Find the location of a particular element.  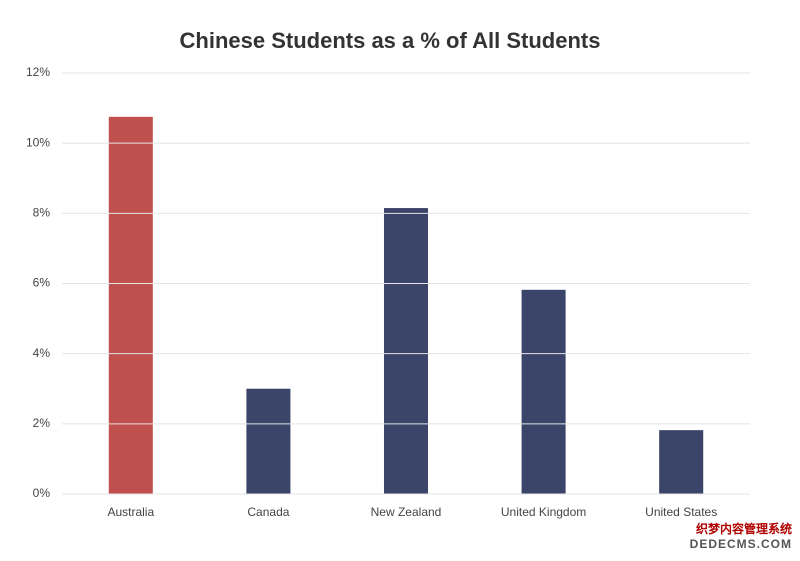

x-tick-label: United States is located at coordinates (681, 512).